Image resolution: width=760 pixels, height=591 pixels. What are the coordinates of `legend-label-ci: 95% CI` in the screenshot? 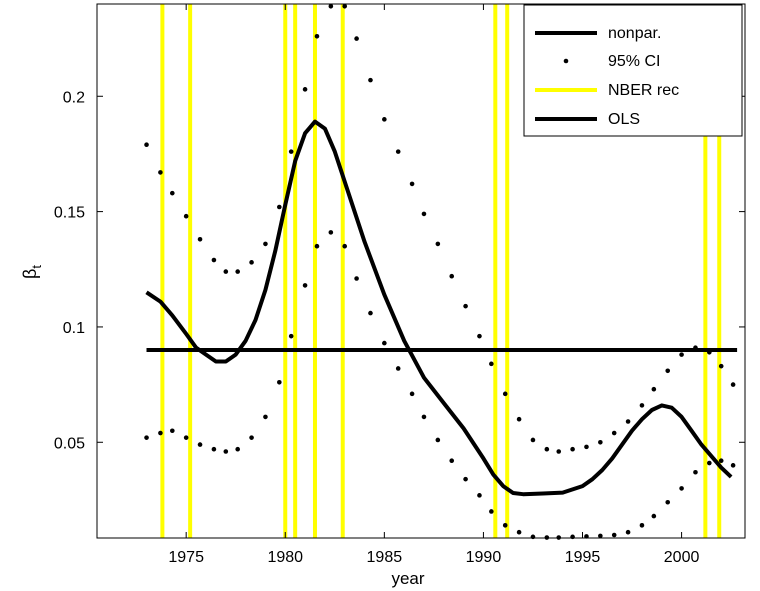 It's located at (634, 61).